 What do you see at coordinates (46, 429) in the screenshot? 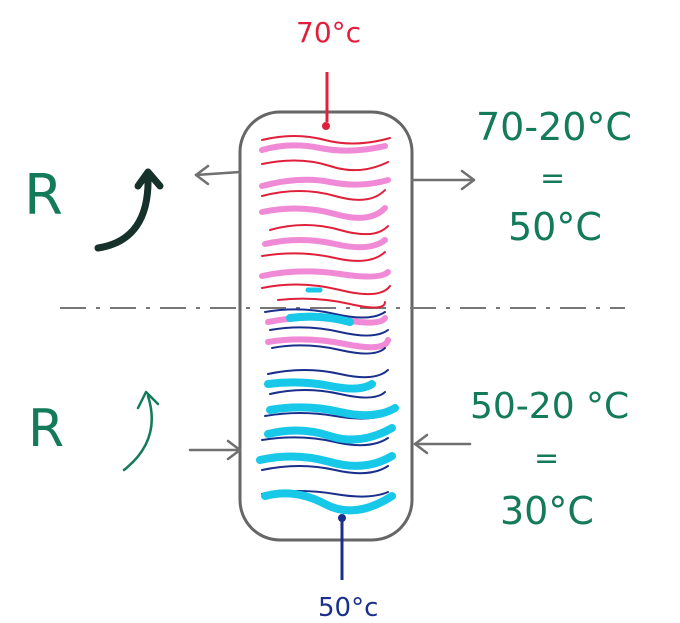
I see `lower-left-r-label: R` at bounding box center [46, 429].